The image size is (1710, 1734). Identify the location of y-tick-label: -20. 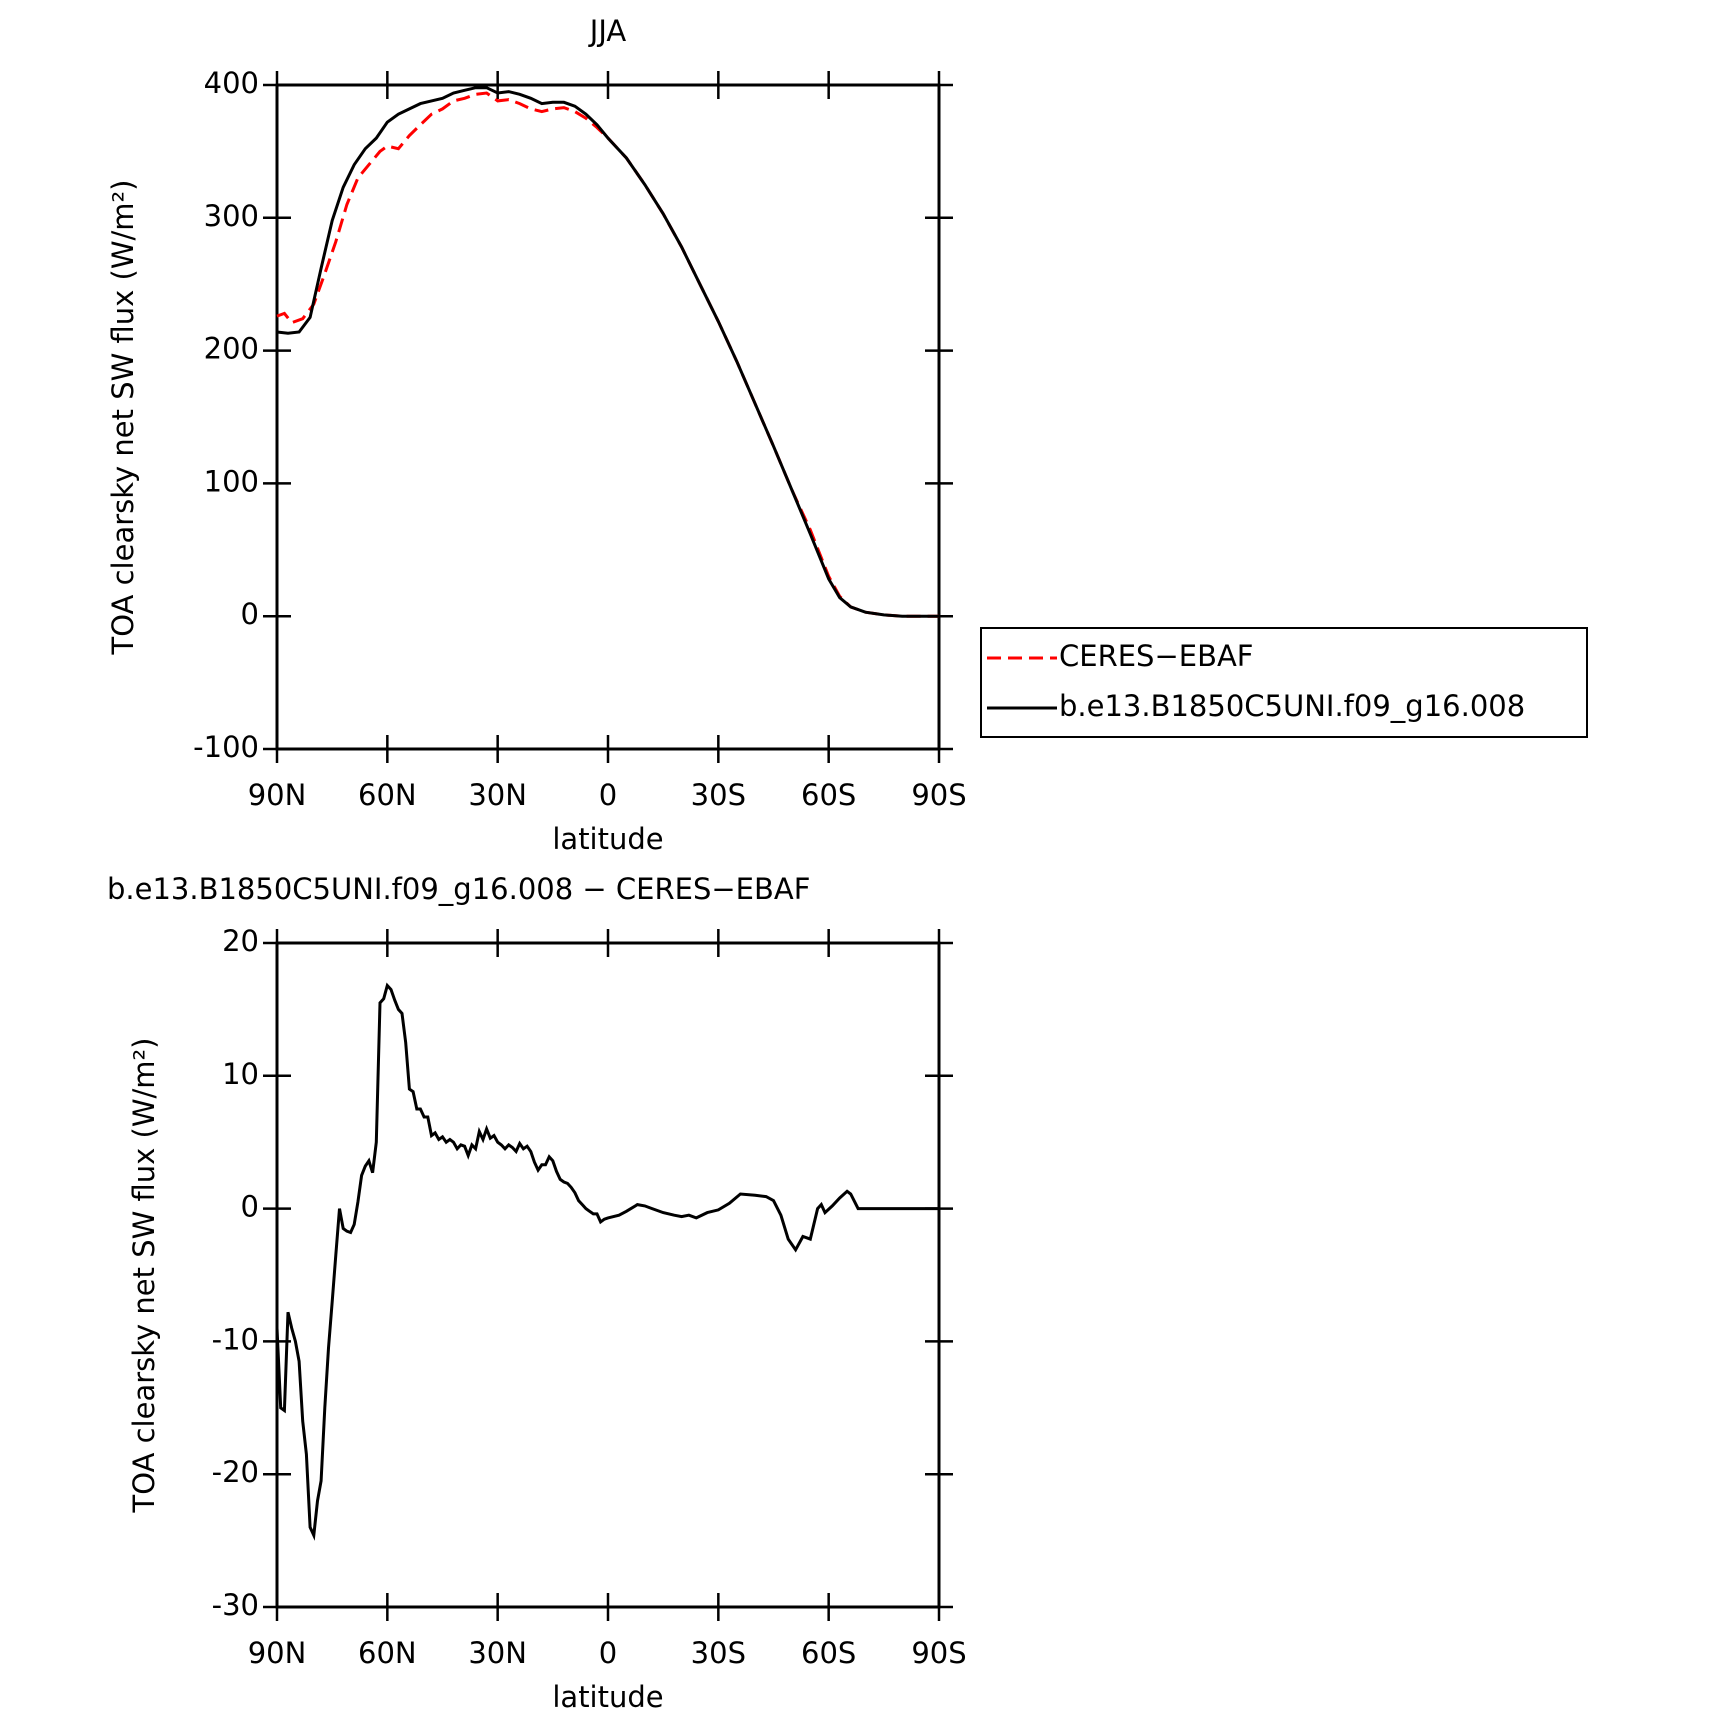
(235, 1472).